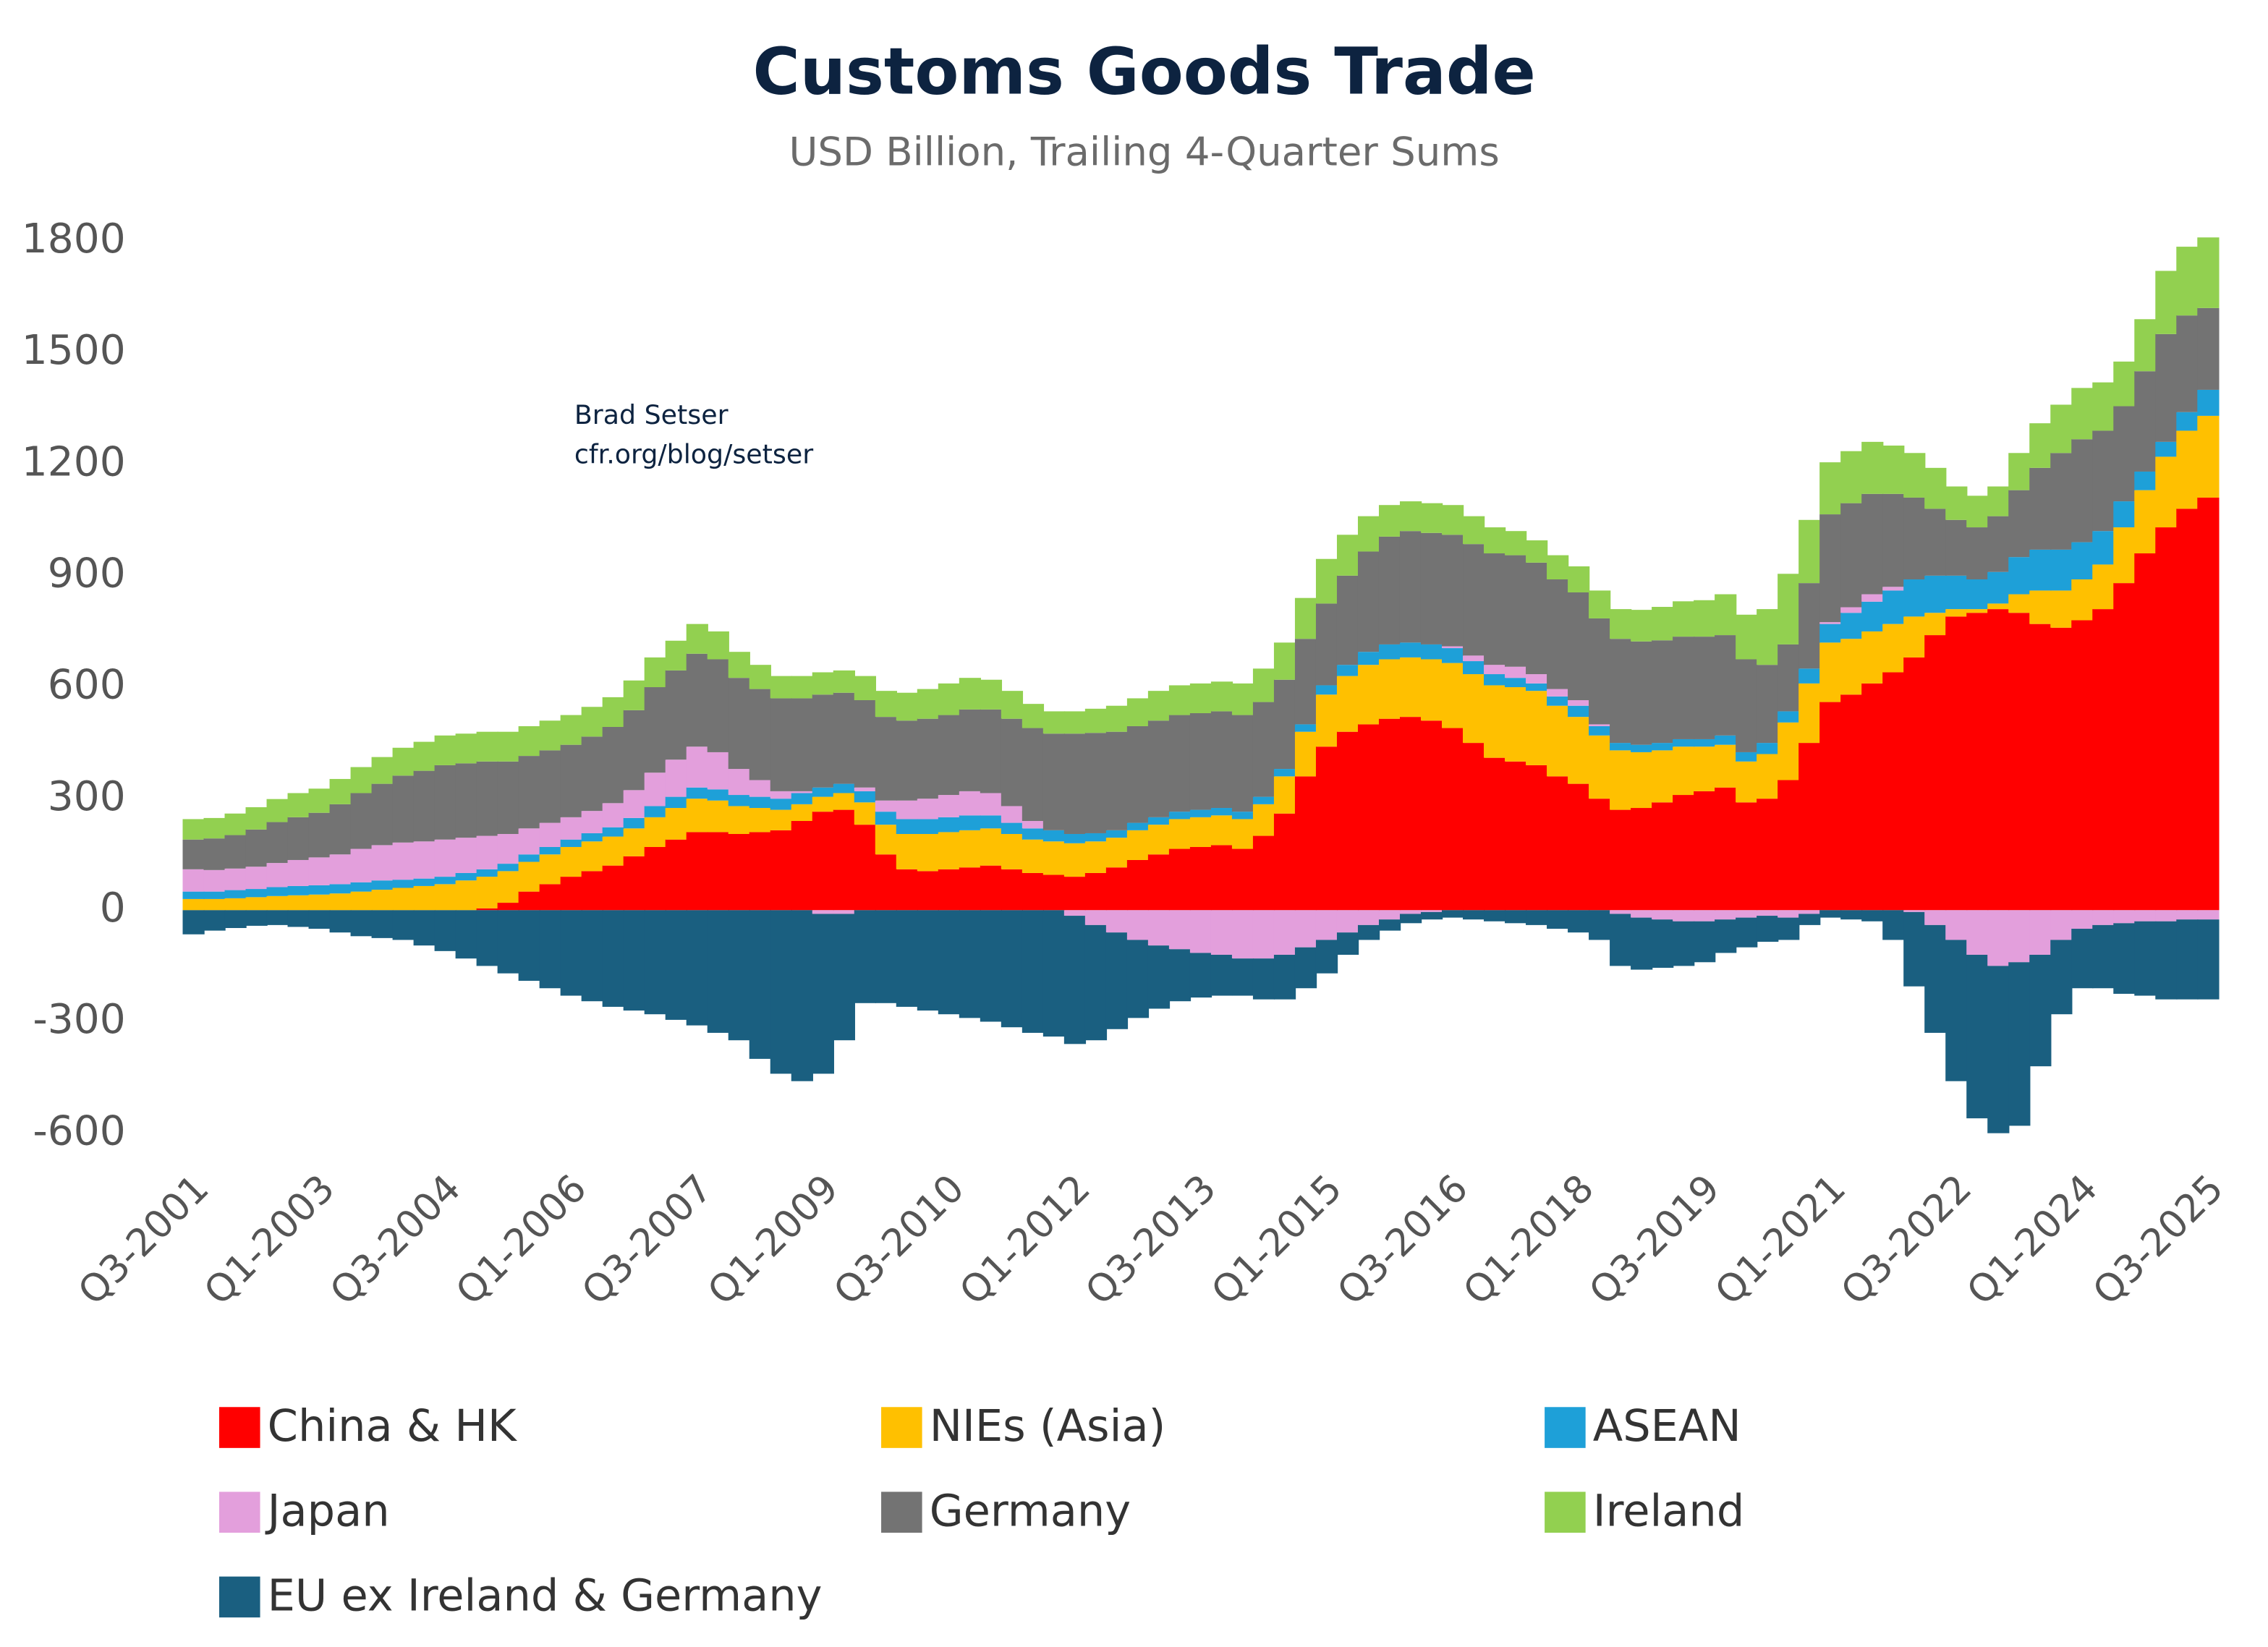 This screenshot has height=1647, width=2268. I want to click on x-tick-label: Q3-2019, so click(1654, 1240).